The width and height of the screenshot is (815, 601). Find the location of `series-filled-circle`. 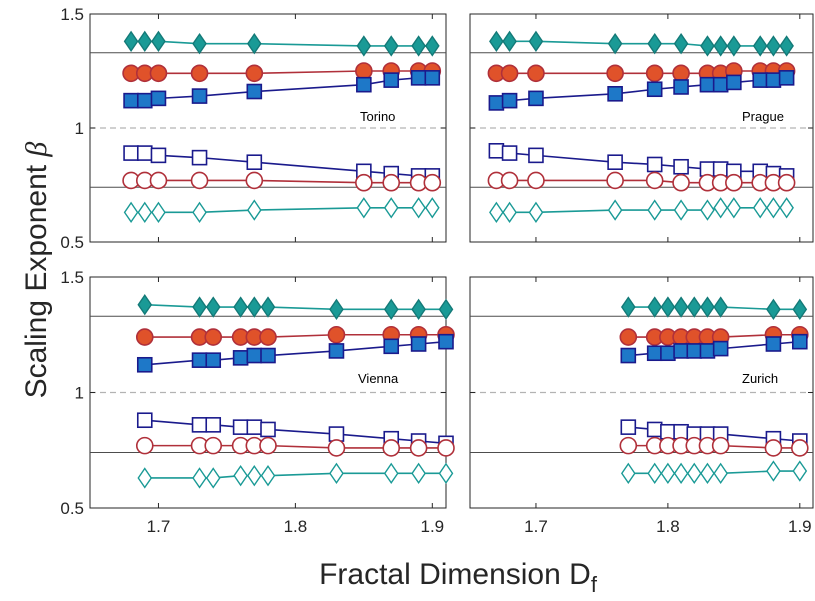

series-filled-circle is located at coordinates (714, 335).